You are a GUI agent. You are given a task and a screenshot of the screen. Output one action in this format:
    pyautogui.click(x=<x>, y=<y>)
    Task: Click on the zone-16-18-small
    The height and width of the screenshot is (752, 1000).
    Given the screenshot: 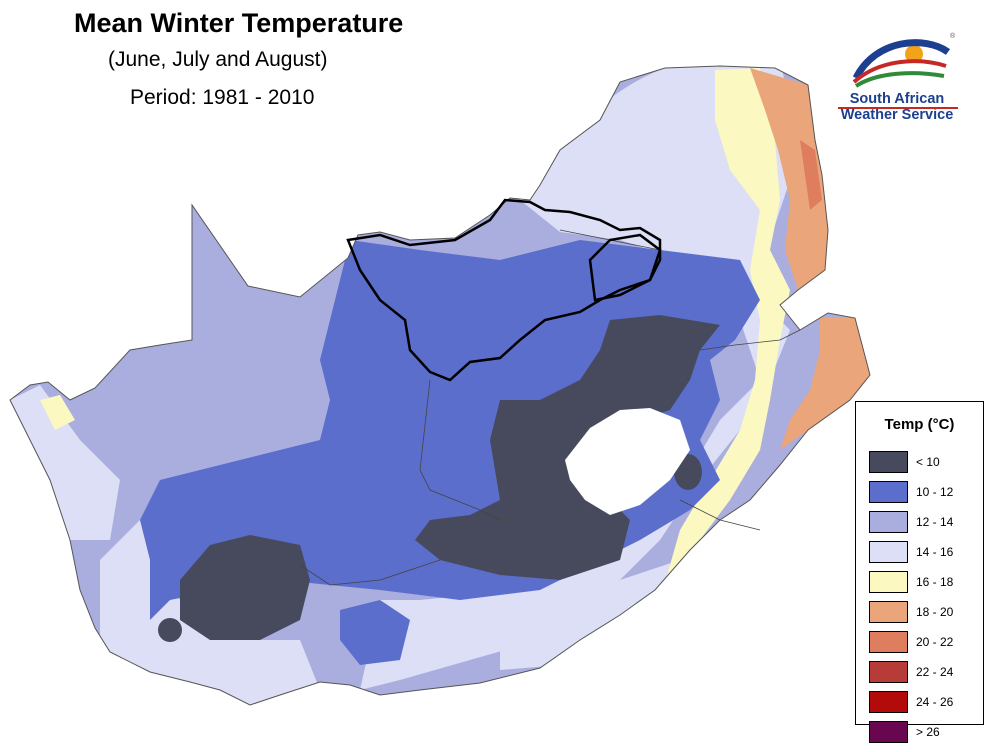 What is the action you would take?
    pyautogui.click(x=57, y=412)
    